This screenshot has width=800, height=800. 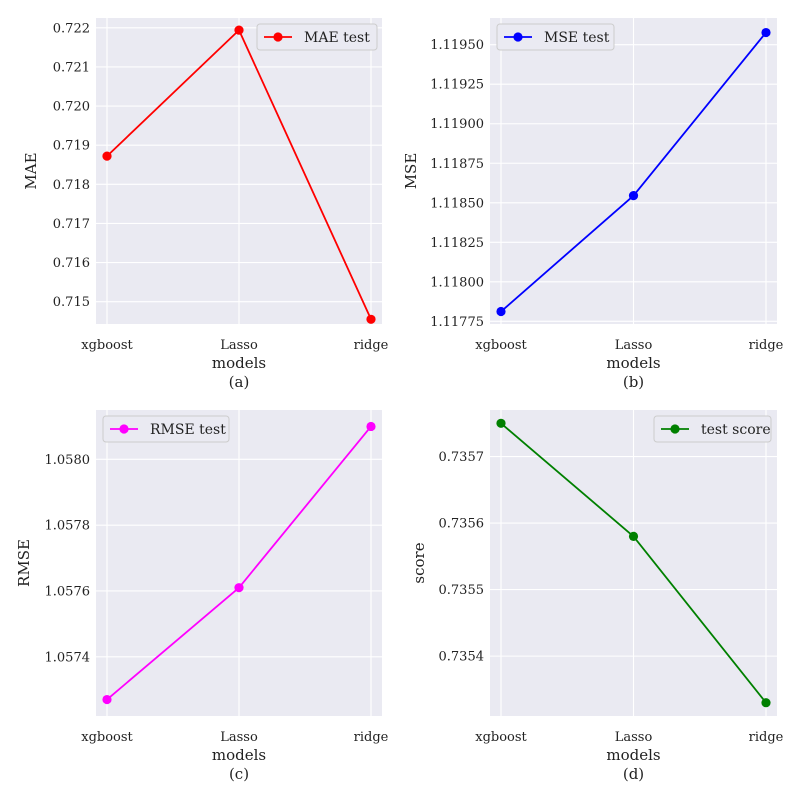 What do you see at coordinates (457, 203) in the screenshot?
I see `y-tick-label: 1.11850` at bounding box center [457, 203].